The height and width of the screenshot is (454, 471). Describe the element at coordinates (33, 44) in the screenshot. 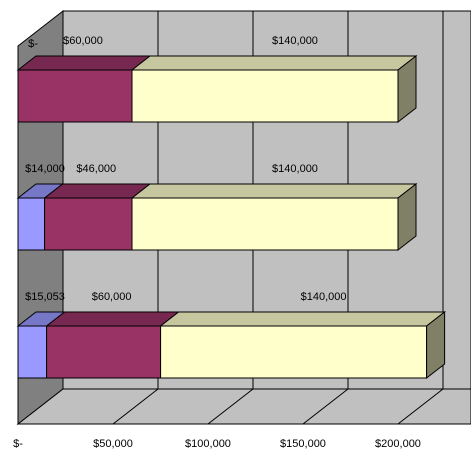

I see `data-label: $-` at that location.